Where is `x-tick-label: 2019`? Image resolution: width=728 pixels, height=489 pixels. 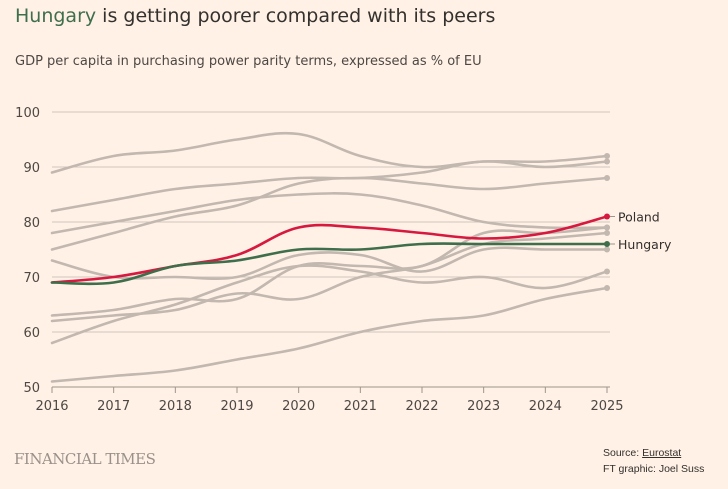
x-tick-label: 2019 is located at coordinates (236, 406).